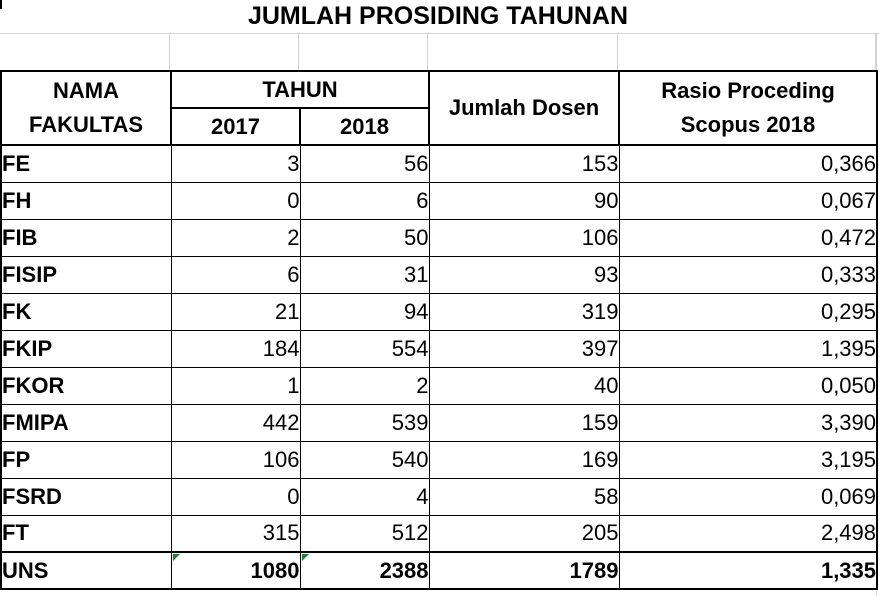  What do you see at coordinates (235, 533) in the screenshot?
I see `prosiding-2017-cell: 315` at bounding box center [235, 533].